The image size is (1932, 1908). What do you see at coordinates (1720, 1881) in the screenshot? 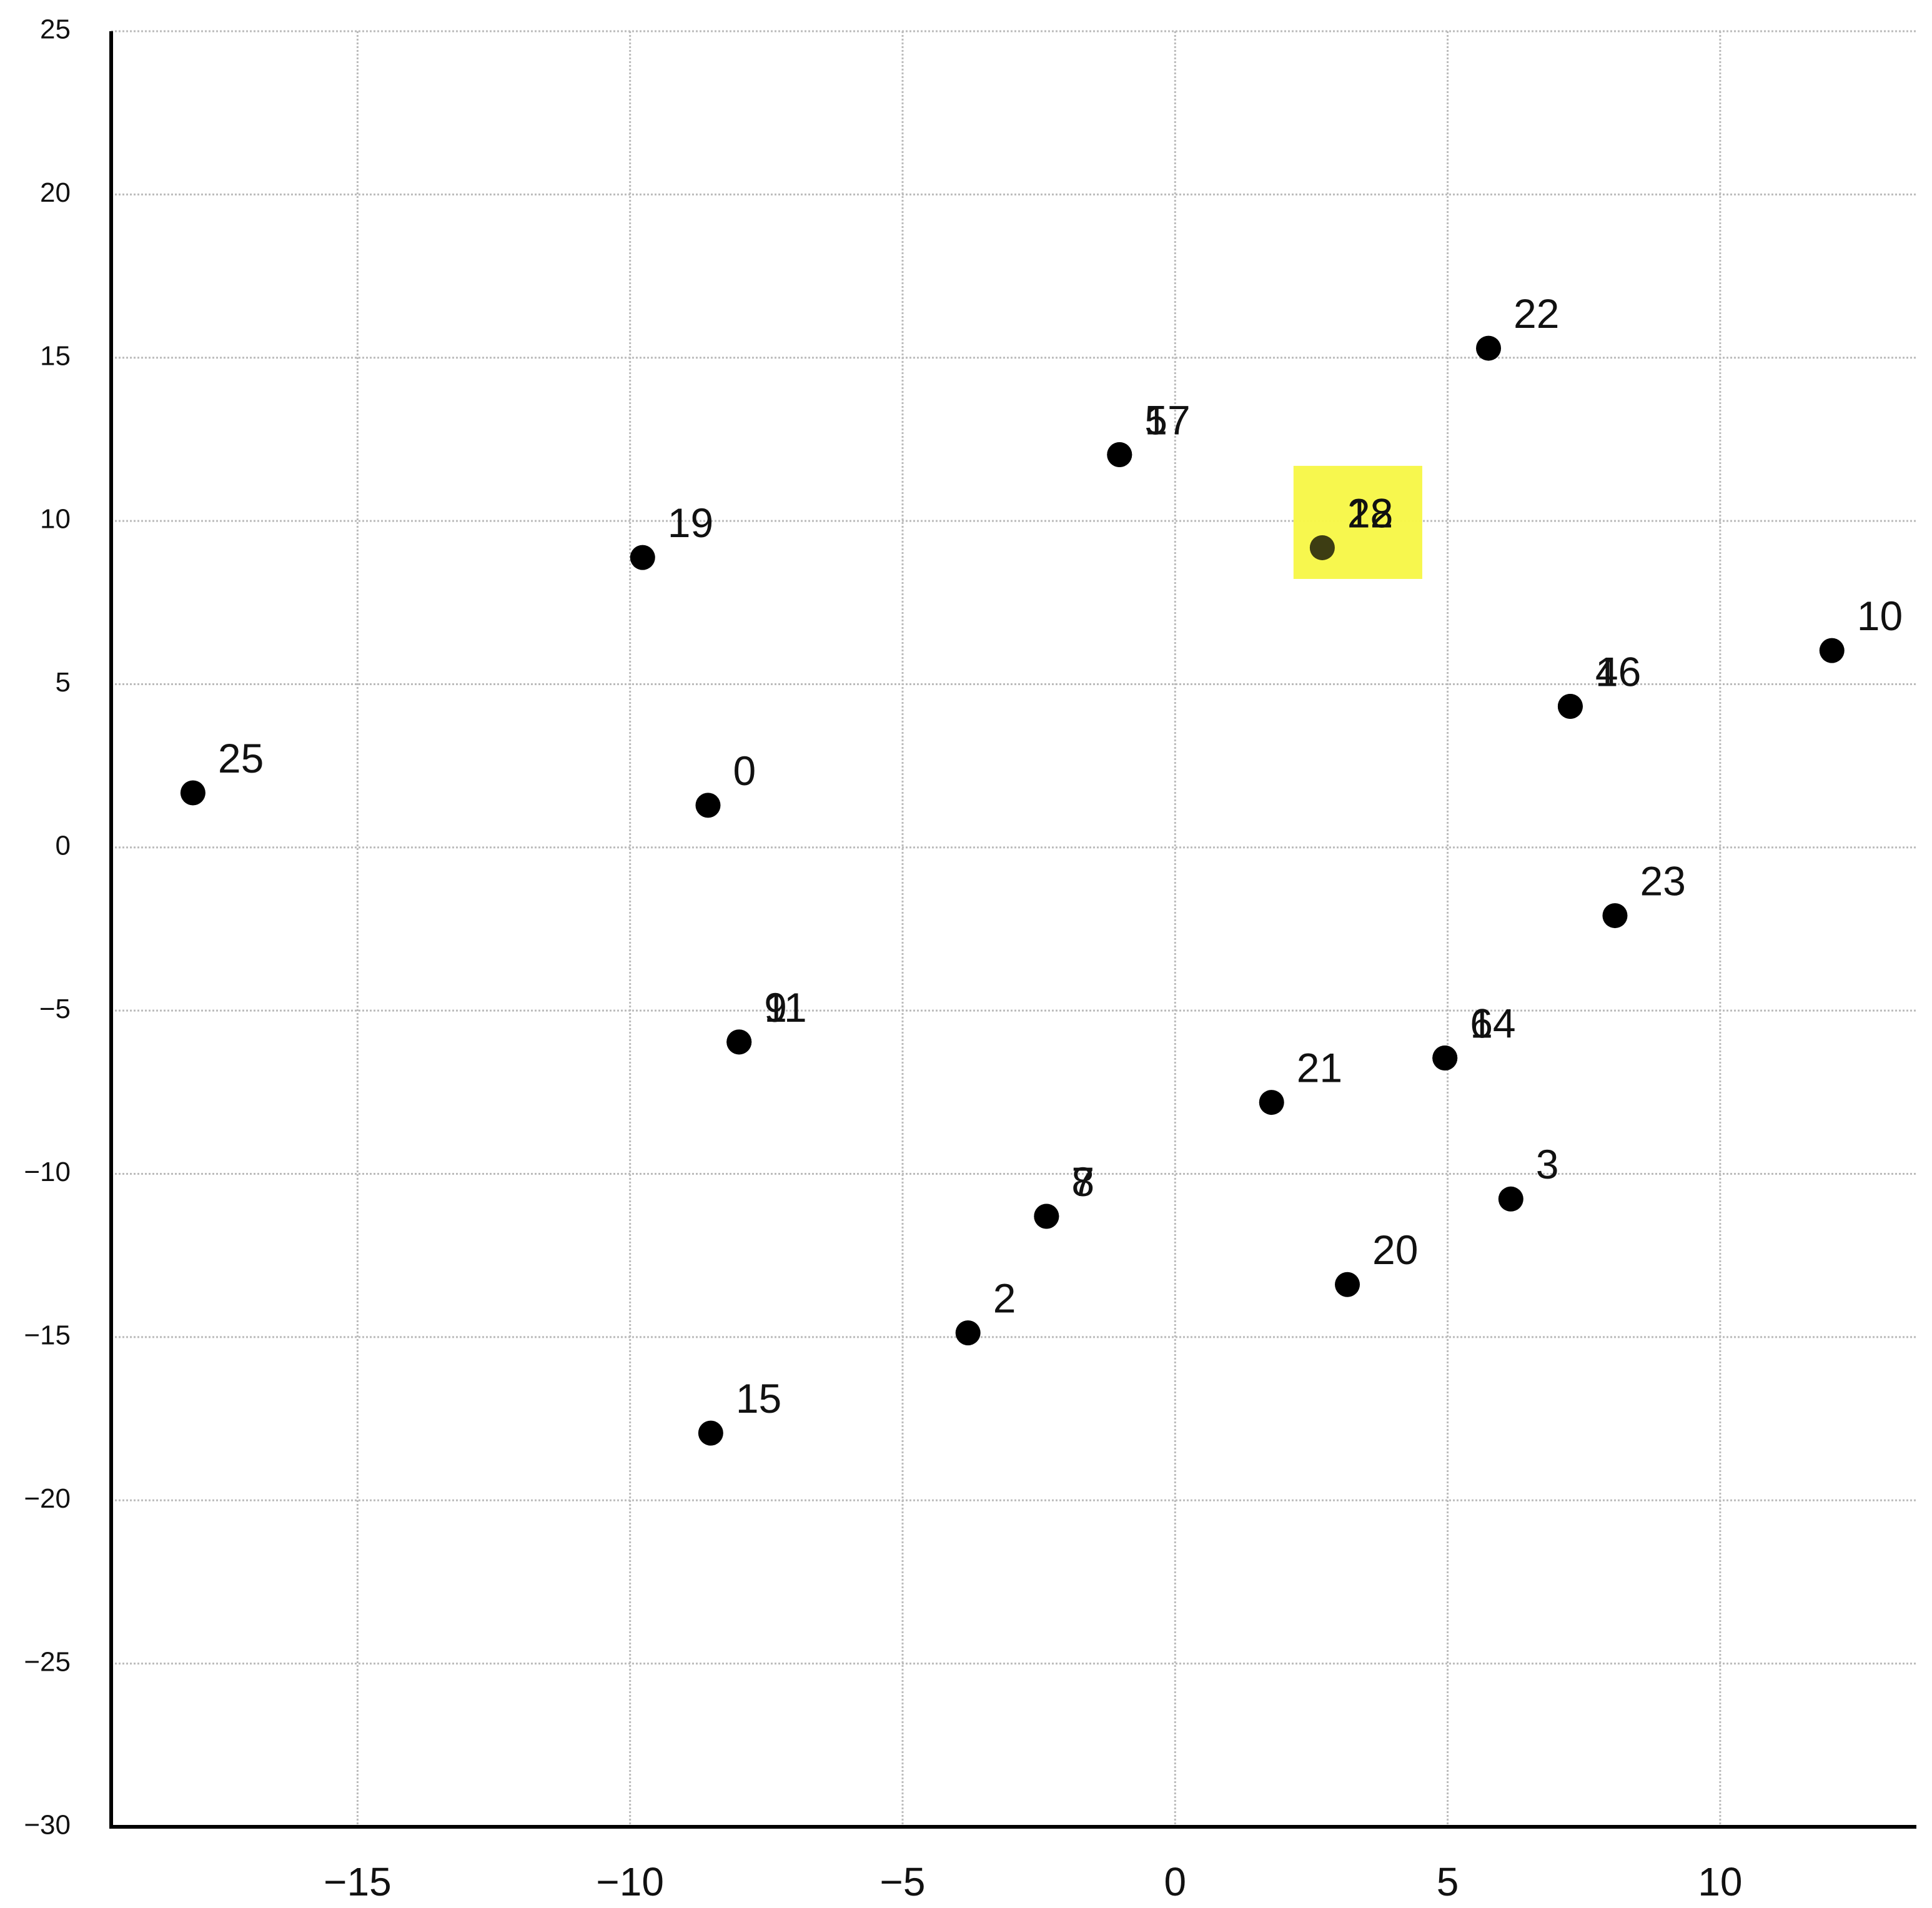
I see `x-tick-label: 10` at bounding box center [1720, 1881].